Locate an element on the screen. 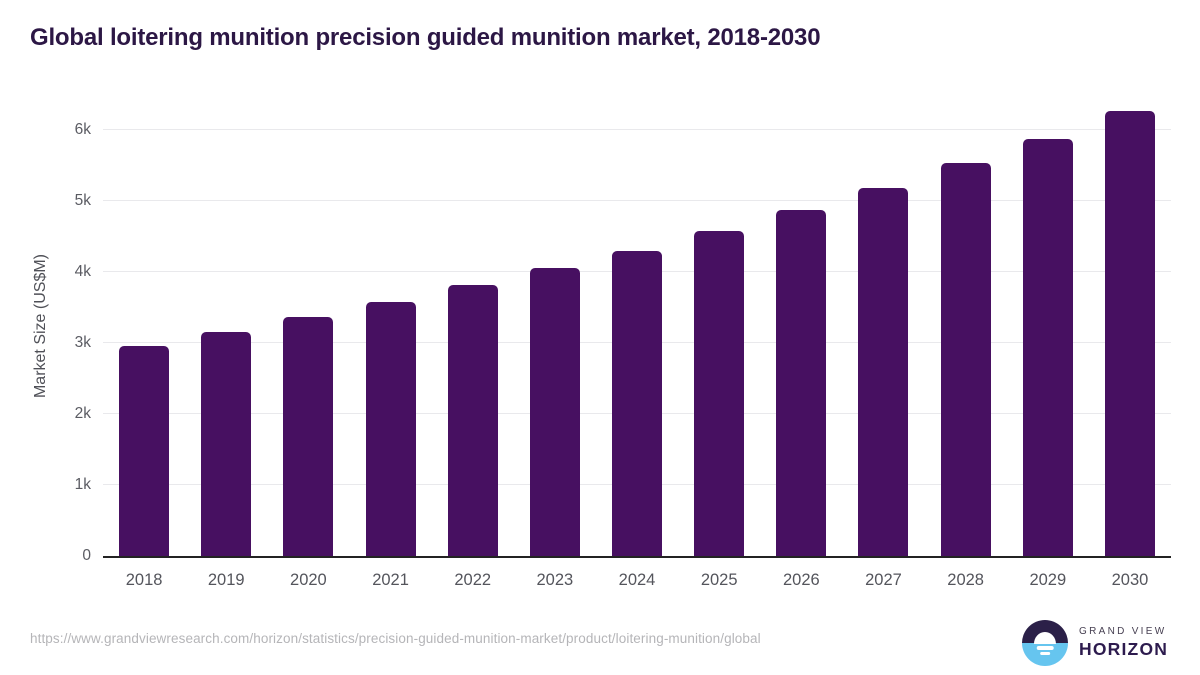  bar-2018 is located at coordinates (144, 450).